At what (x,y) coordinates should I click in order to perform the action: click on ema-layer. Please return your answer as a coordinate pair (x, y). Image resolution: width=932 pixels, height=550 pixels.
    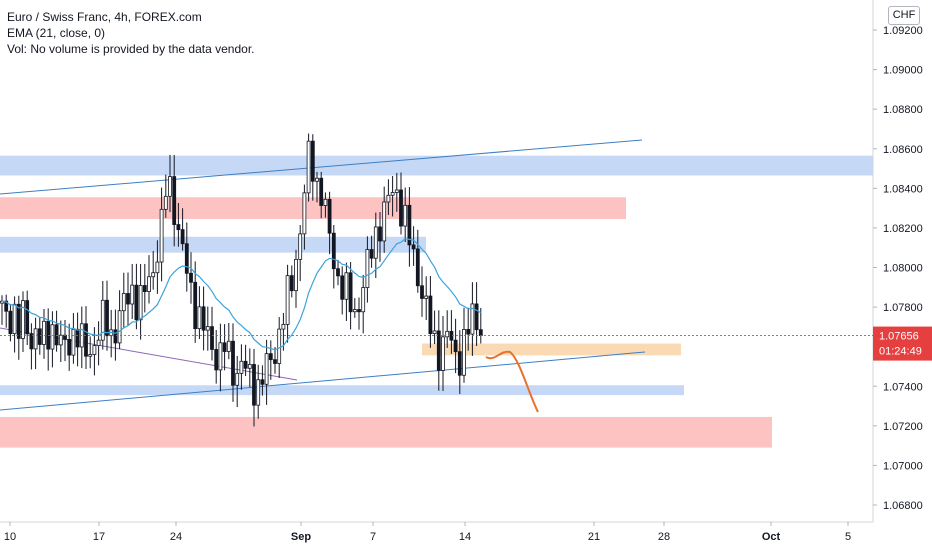
    Looking at the image, I should click on (241, 294).